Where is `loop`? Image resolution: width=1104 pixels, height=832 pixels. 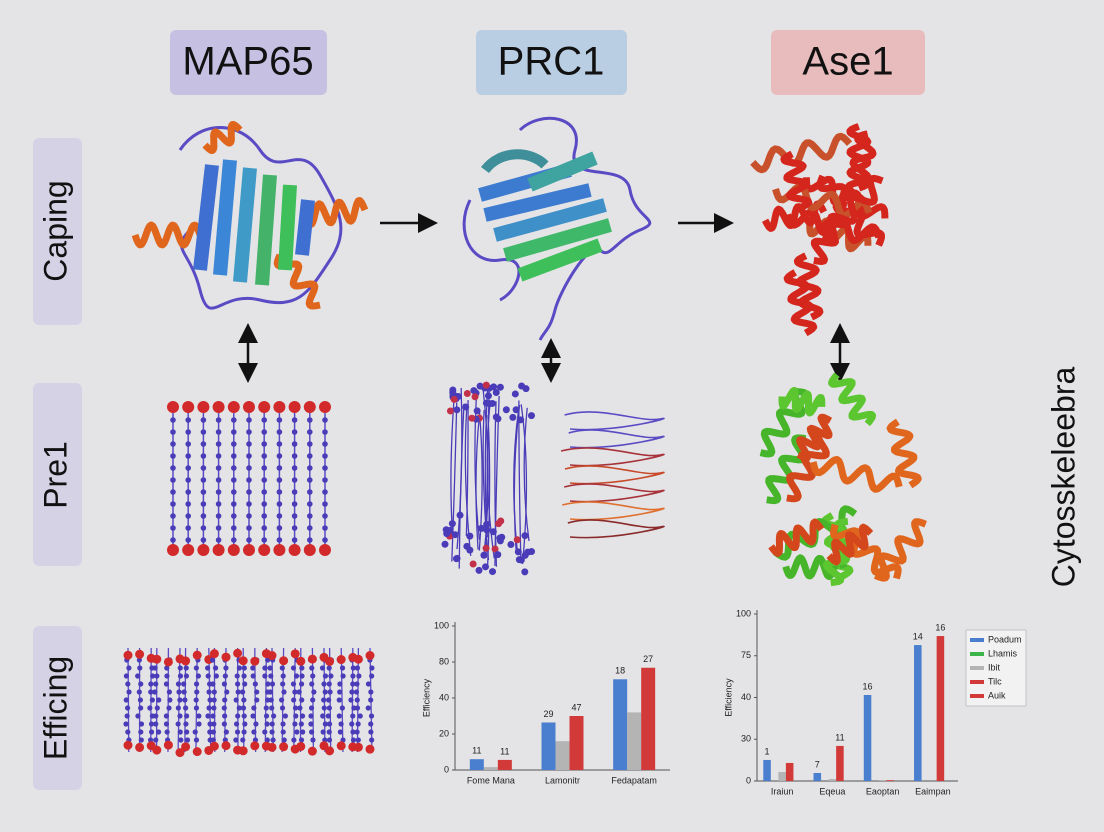 loop is located at coordinates (616, 439).